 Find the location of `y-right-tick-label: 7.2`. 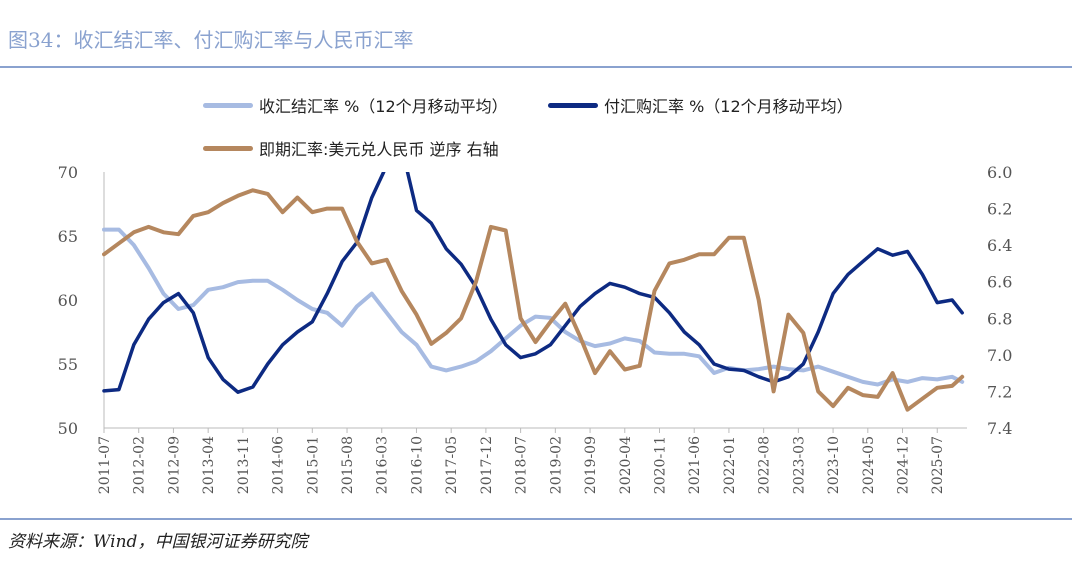

y-right-tick-label: 7.2 is located at coordinates (999, 391).